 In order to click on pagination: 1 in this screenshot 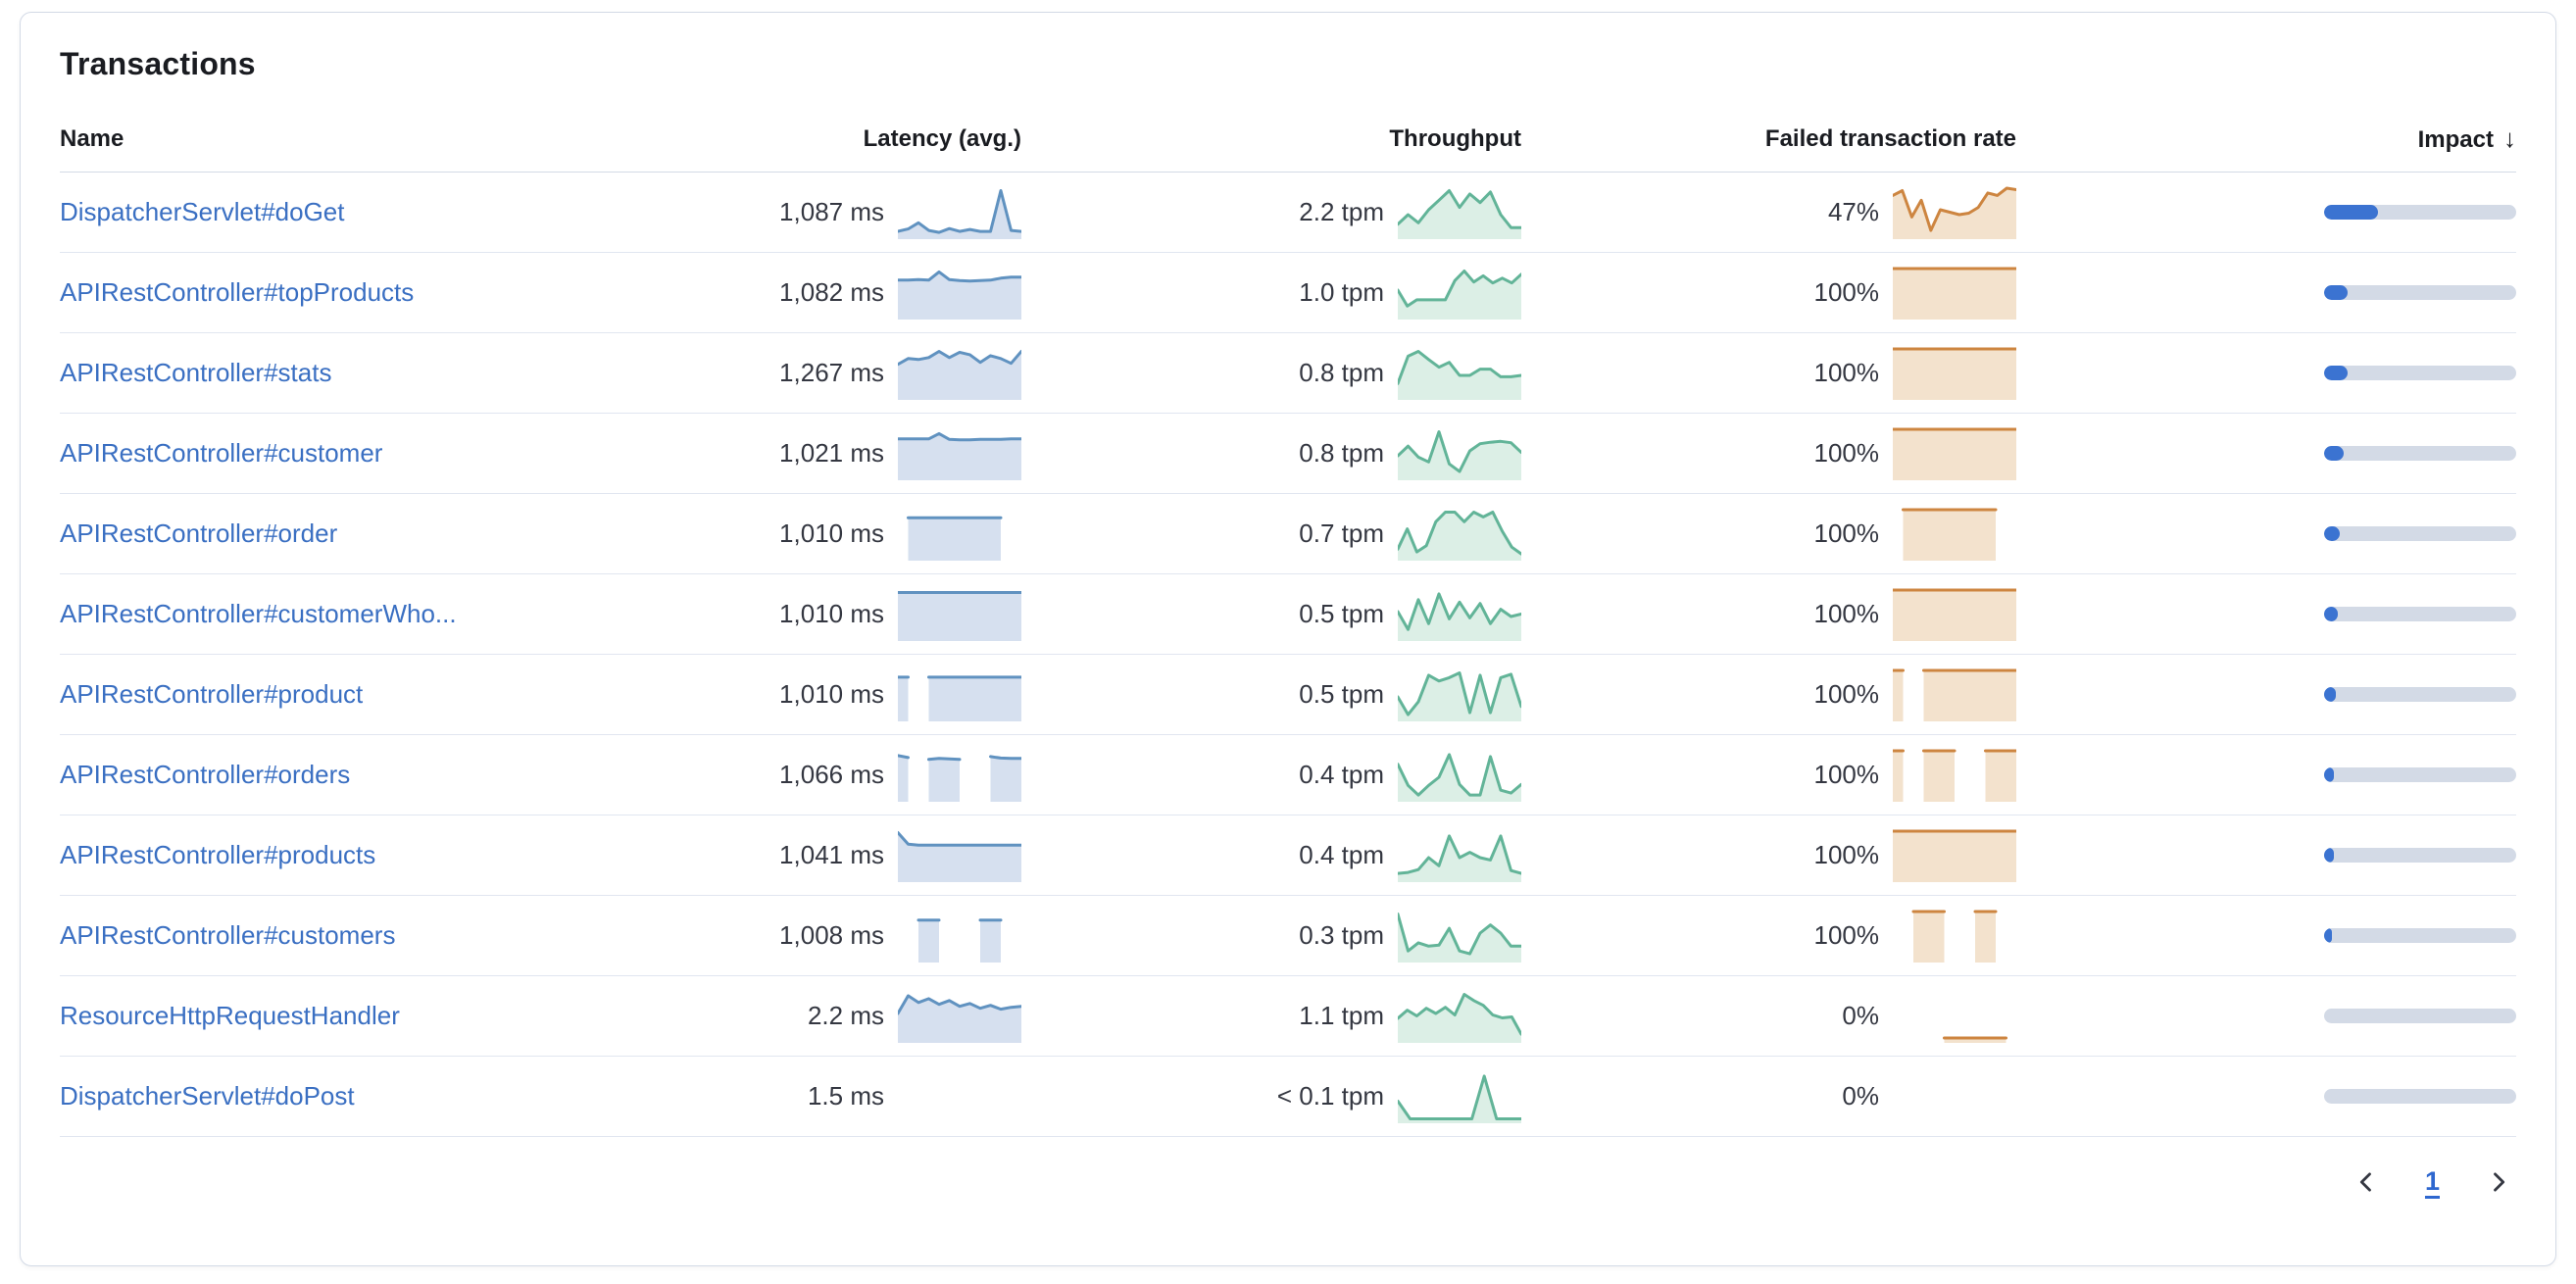, I will do `click(1288, 1181)`.